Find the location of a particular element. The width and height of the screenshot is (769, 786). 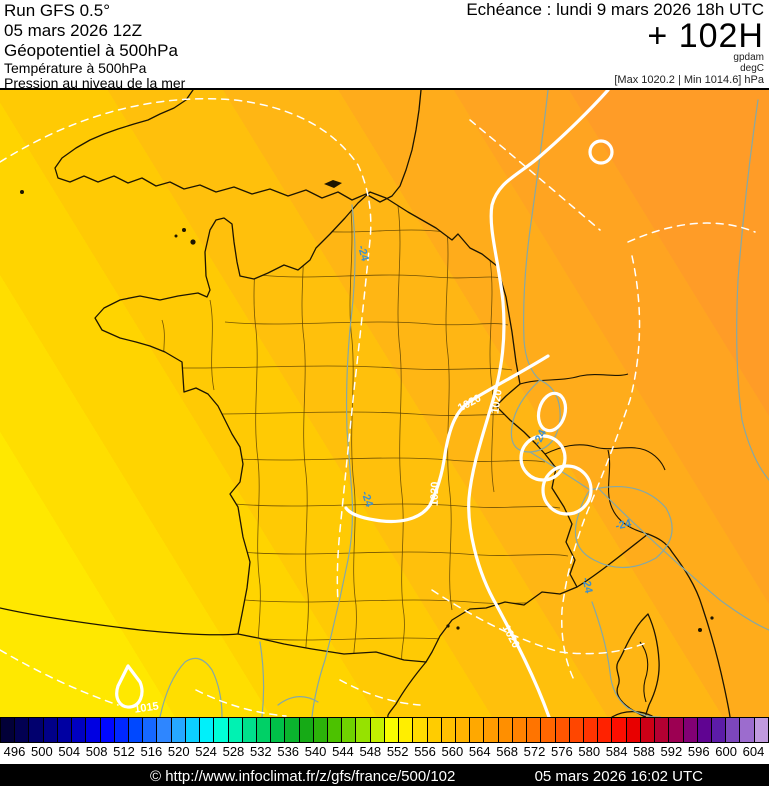

scale-tick: 556 is located at coordinates (425, 751).